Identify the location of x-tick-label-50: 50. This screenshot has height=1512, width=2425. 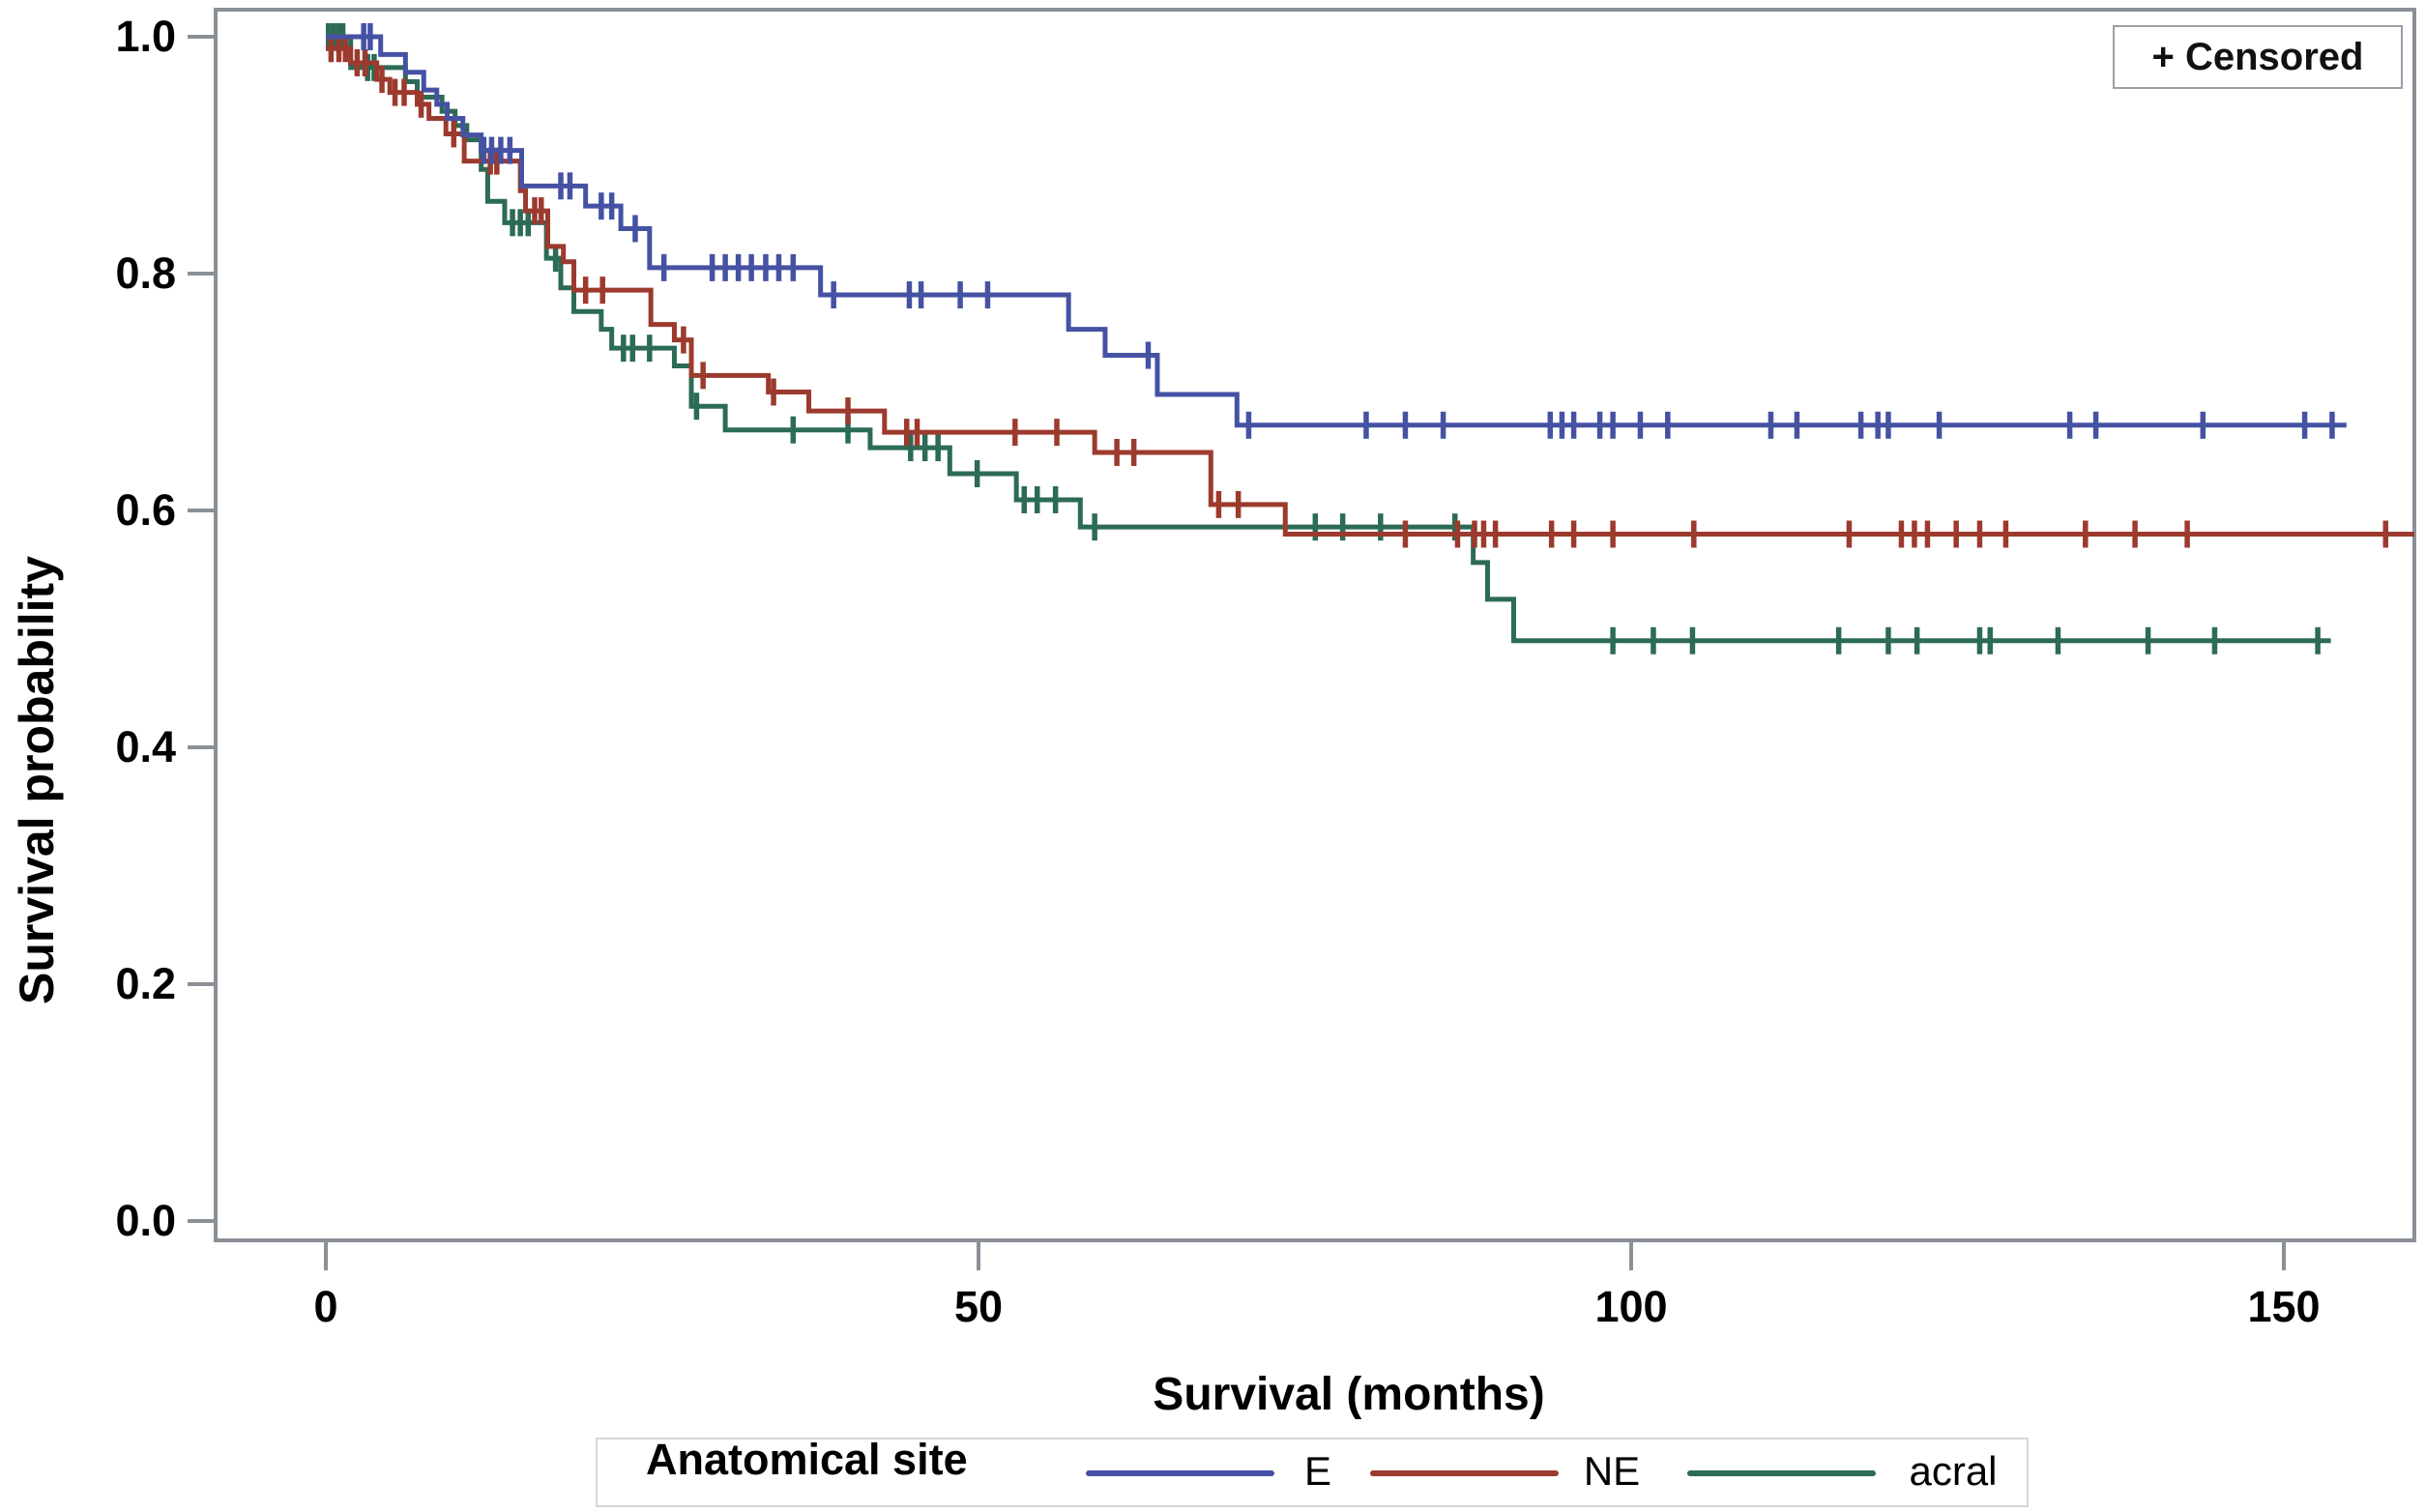
(978, 1306).